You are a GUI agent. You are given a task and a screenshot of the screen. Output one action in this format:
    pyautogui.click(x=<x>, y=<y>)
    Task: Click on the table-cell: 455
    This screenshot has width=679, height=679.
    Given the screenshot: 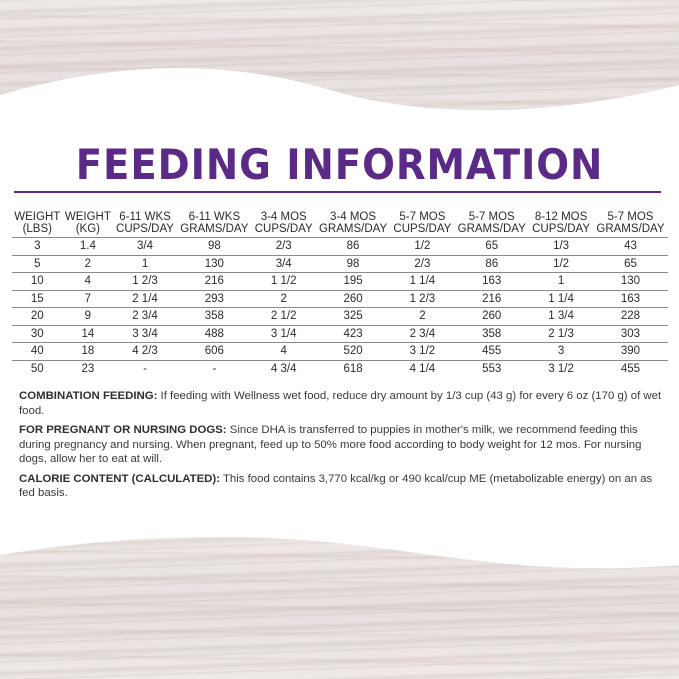 What is the action you would take?
    pyautogui.click(x=630, y=368)
    